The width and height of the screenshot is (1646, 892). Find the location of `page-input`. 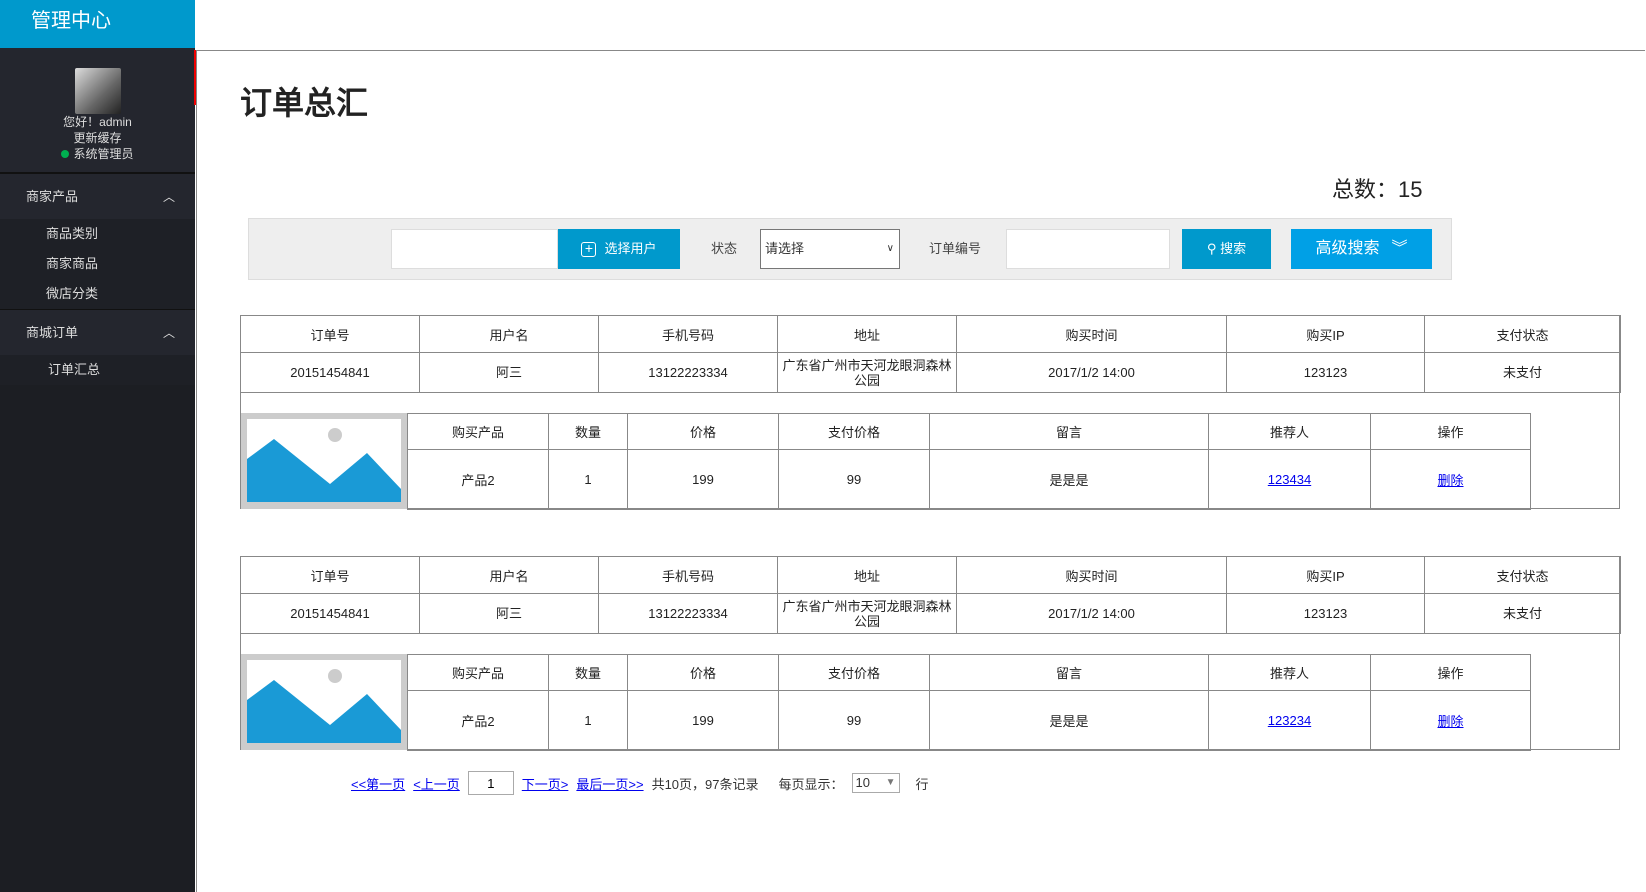

page-input is located at coordinates (490, 783).